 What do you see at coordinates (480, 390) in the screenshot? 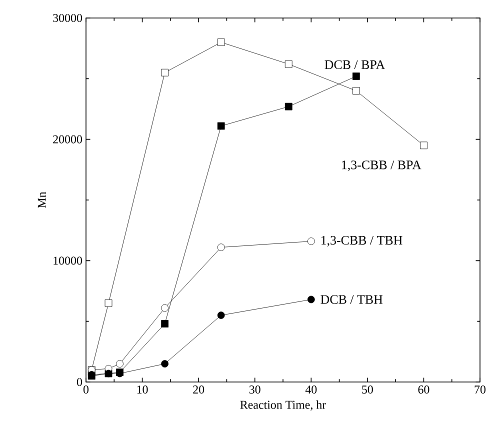
I see `x-tick-label: 70` at bounding box center [480, 390].